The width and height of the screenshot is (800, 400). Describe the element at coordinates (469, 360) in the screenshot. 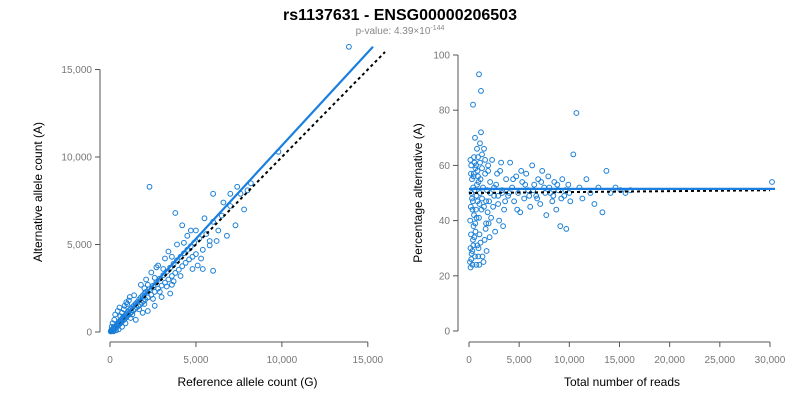

I see `right-x-tick-label: 0` at that location.